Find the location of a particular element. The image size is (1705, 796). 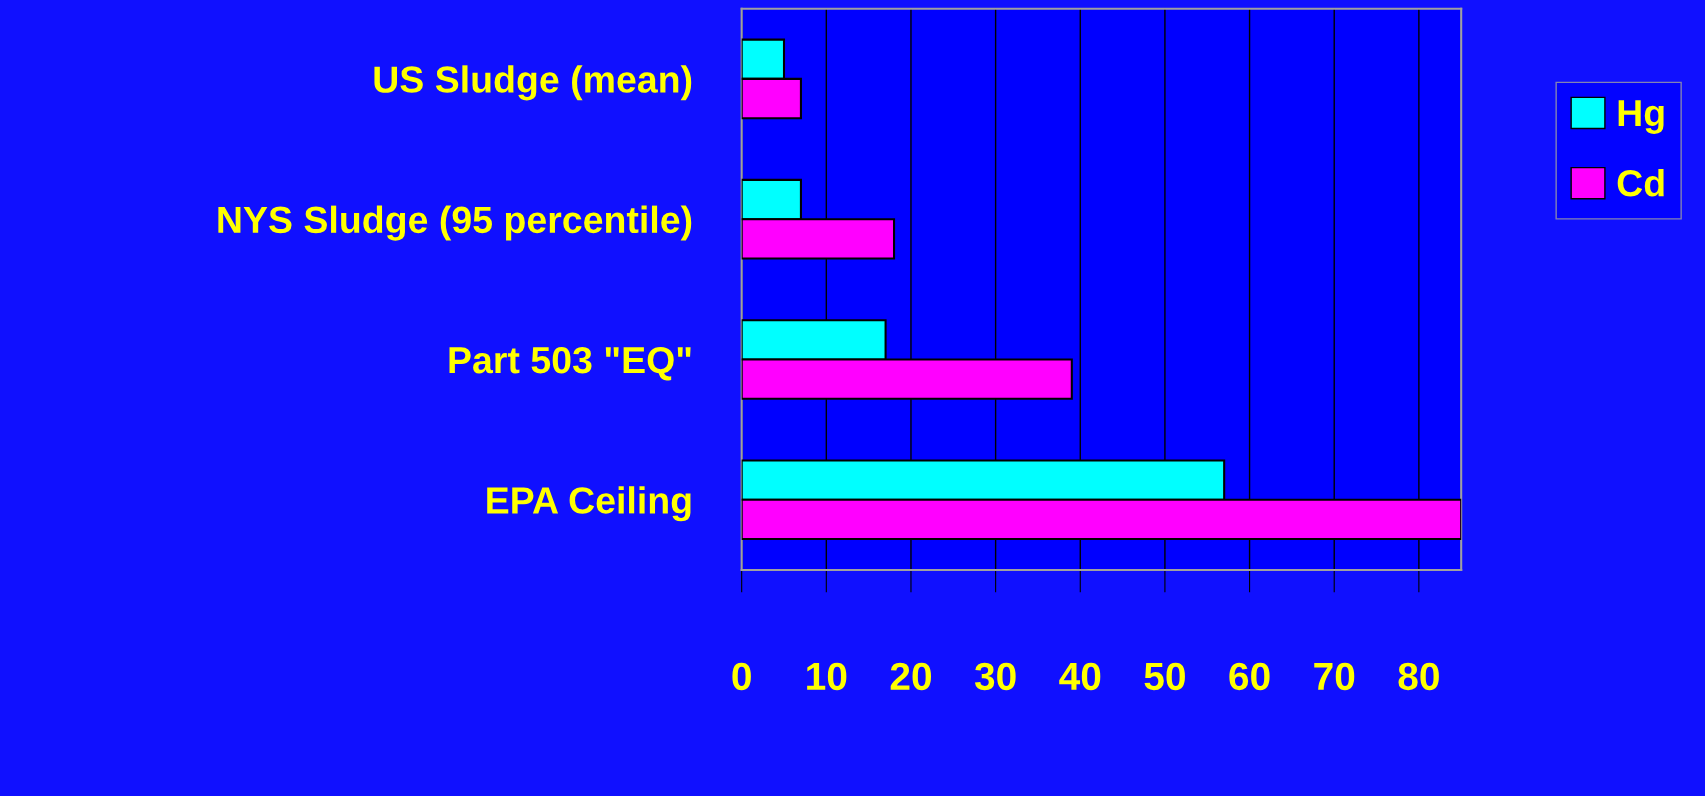

x-tick-label: 10 is located at coordinates (827, 676).